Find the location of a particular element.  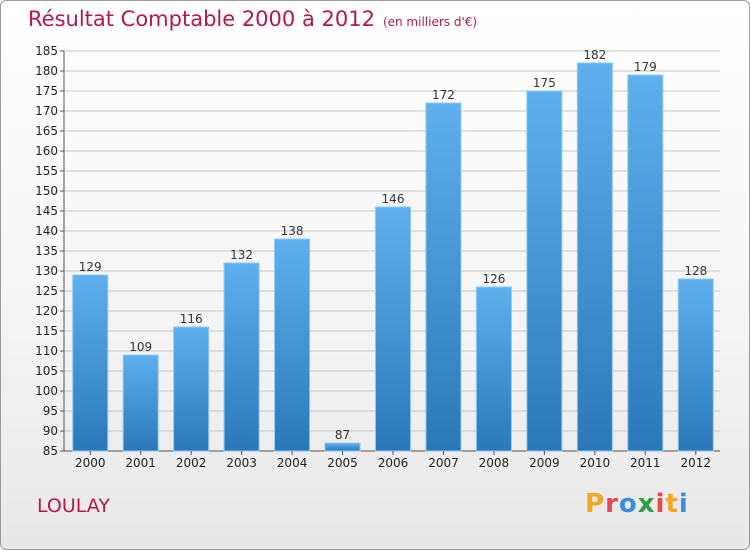

logo-letter: o is located at coordinates (628, 504).